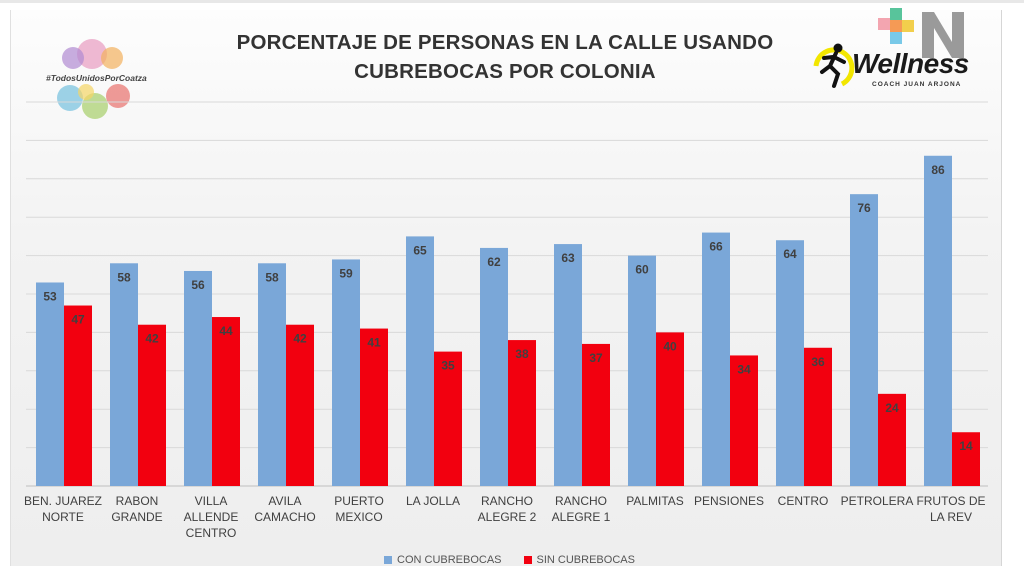 This screenshot has height=567, width=1024. Describe the element at coordinates (950, 509) in the screenshot. I see `category-label: FRUTOS DE LA REV` at that location.